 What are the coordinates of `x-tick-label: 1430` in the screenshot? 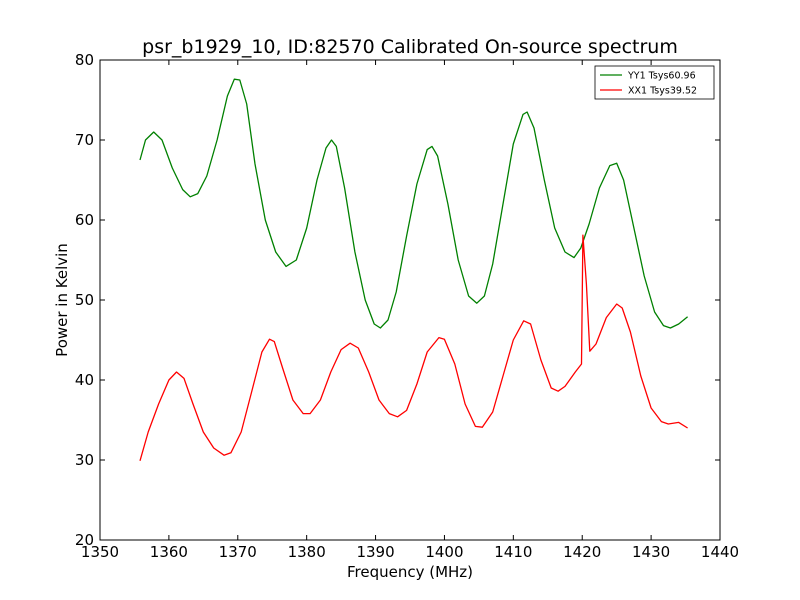 It's located at (651, 552).